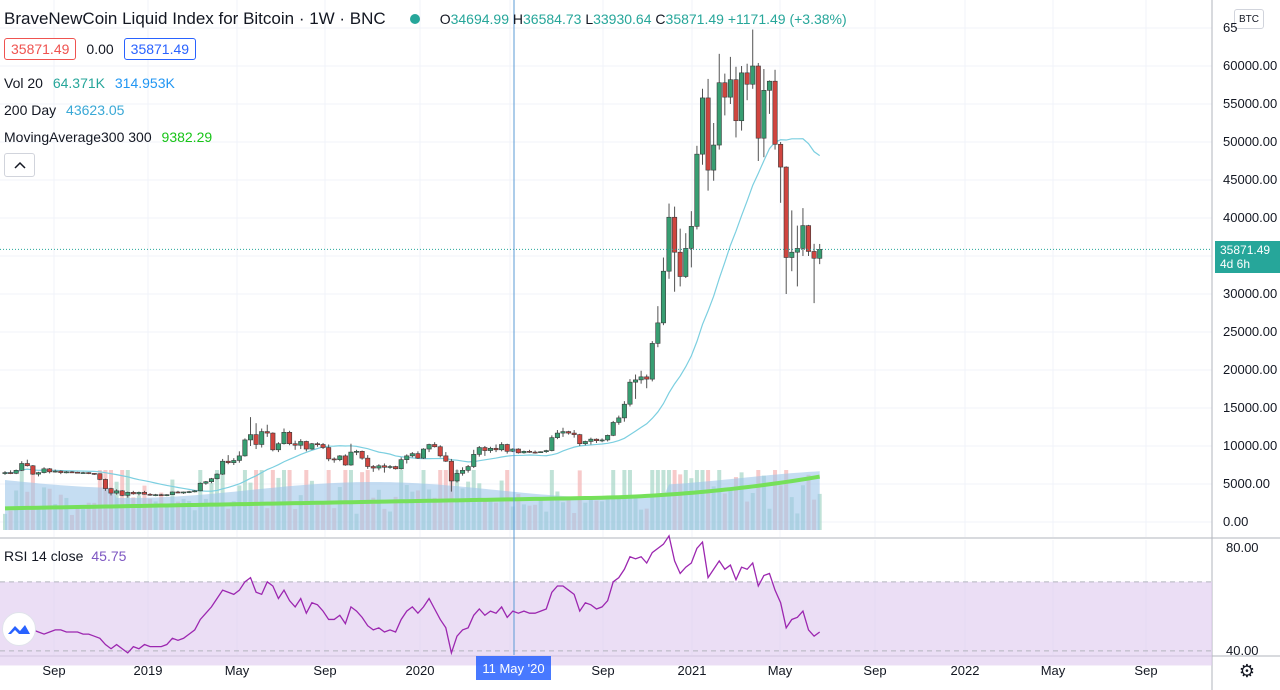 The image size is (1280, 690). What do you see at coordinates (109, 556) in the screenshot?
I see `rsi-value: 45.75` at bounding box center [109, 556].